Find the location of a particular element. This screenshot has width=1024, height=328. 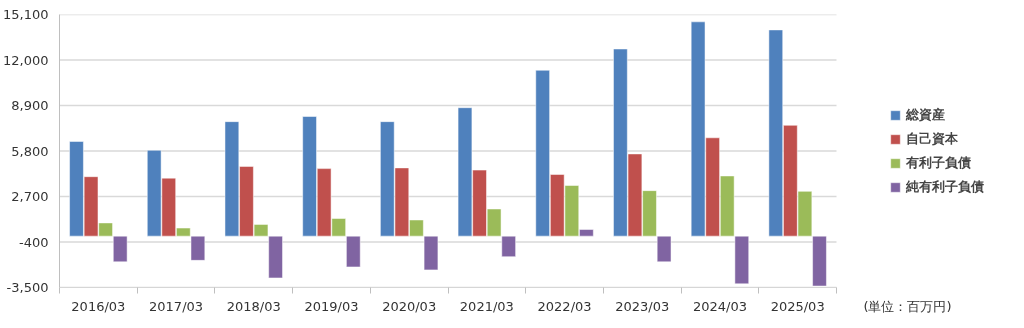

x-tick-label: 2022/03 is located at coordinates (564, 306).